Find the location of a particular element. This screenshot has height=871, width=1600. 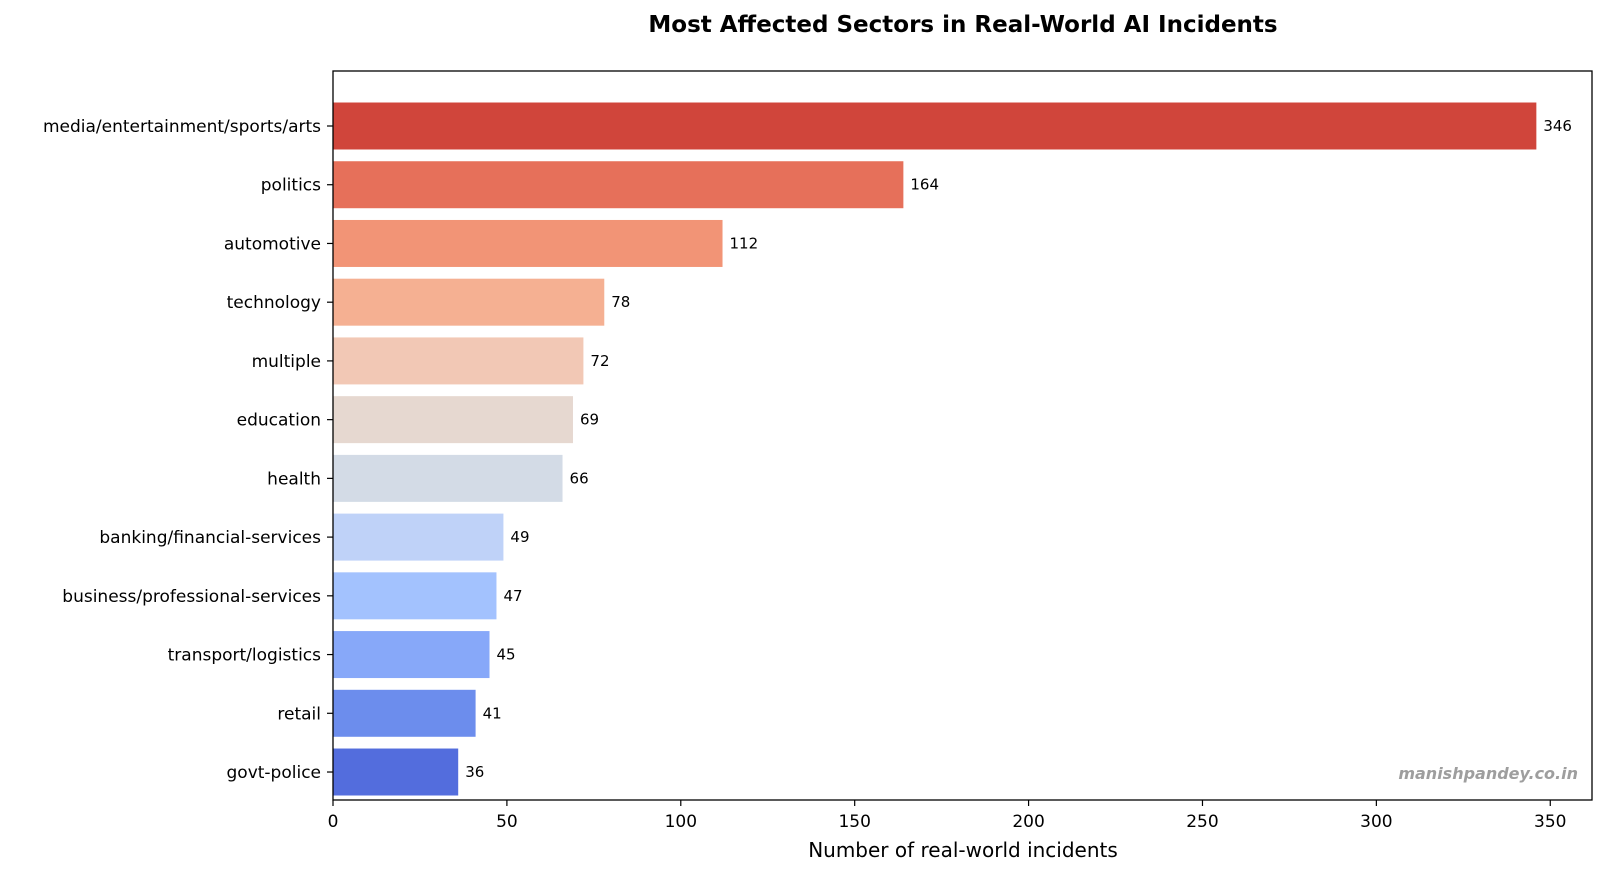

category-label-2: automotive is located at coordinates (272, 244).